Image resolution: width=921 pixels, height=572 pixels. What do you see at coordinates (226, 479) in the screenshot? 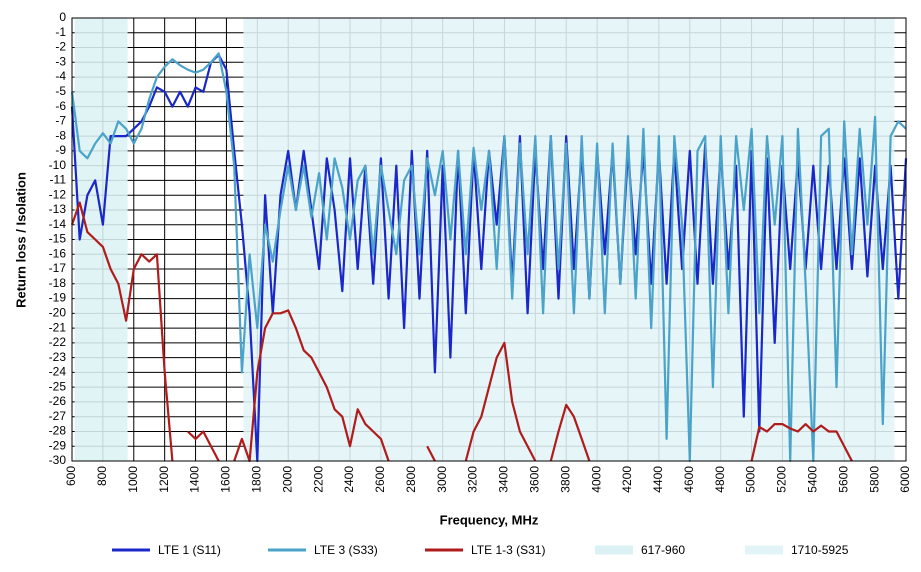
I see `x-tick-label: 1600` at bounding box center [226, 479].